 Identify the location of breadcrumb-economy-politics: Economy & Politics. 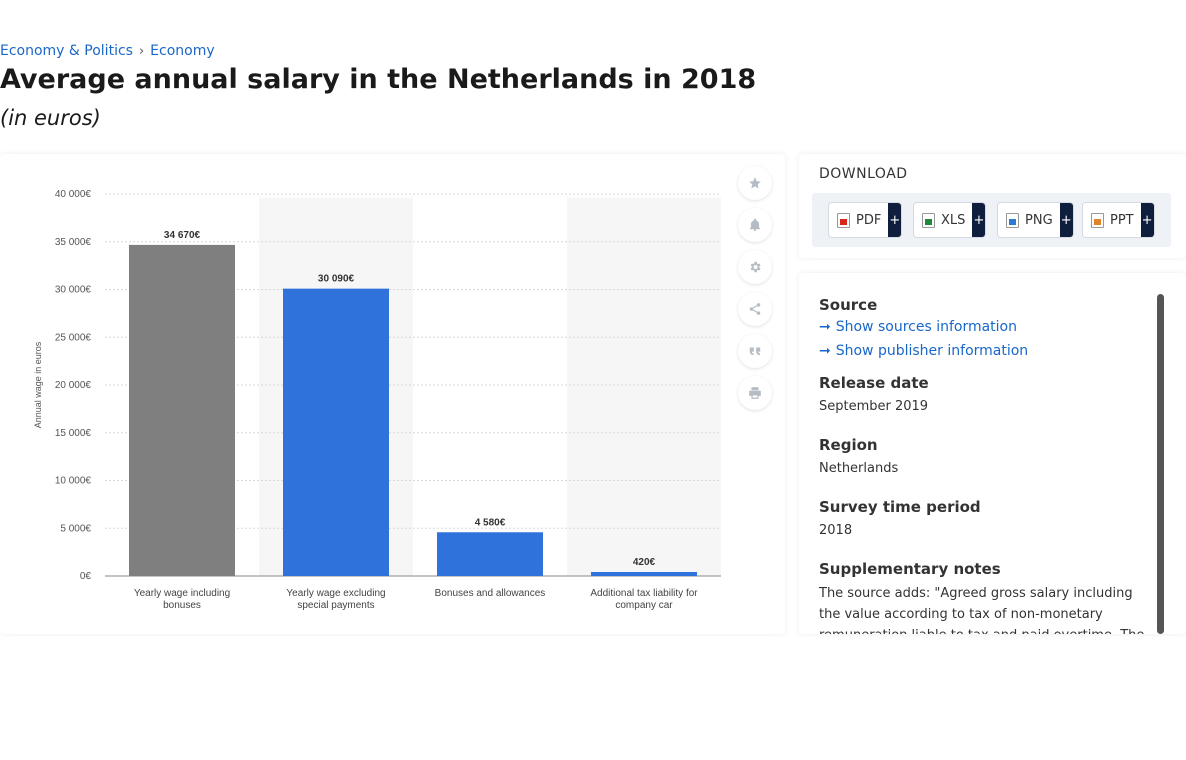
(66, 51).